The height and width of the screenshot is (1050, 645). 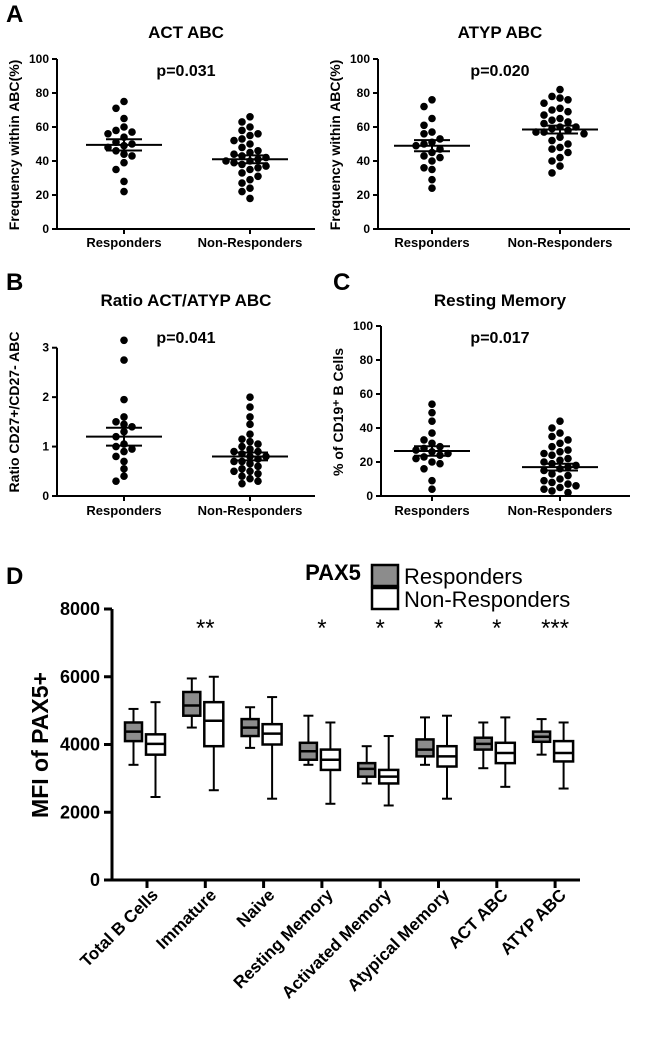 I want to click on x-category-label: Immature, so click(x=187, y=919).